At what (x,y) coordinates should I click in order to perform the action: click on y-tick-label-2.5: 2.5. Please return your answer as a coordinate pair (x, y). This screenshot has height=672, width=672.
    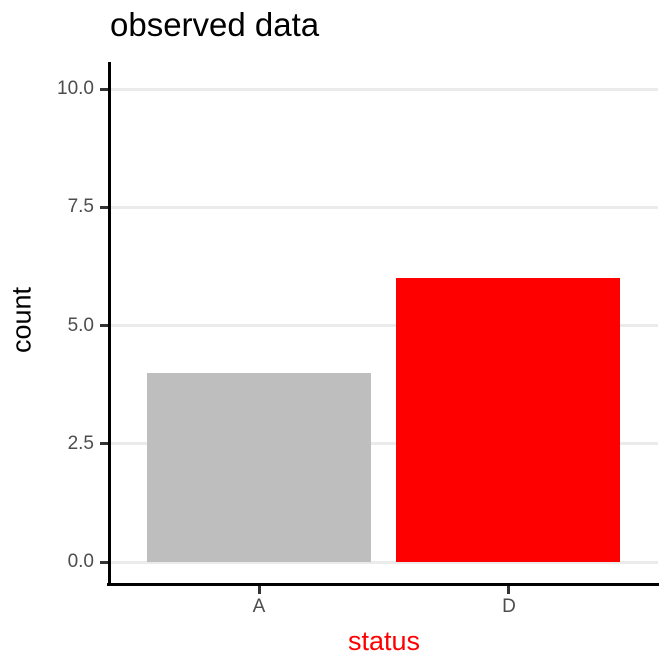
    Looking at the image, I should click on (80, 443).